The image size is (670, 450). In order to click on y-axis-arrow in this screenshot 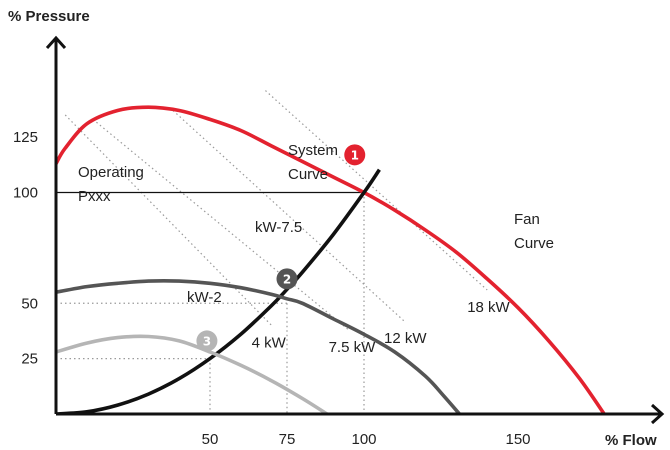, I will do `click(56, 42)`.